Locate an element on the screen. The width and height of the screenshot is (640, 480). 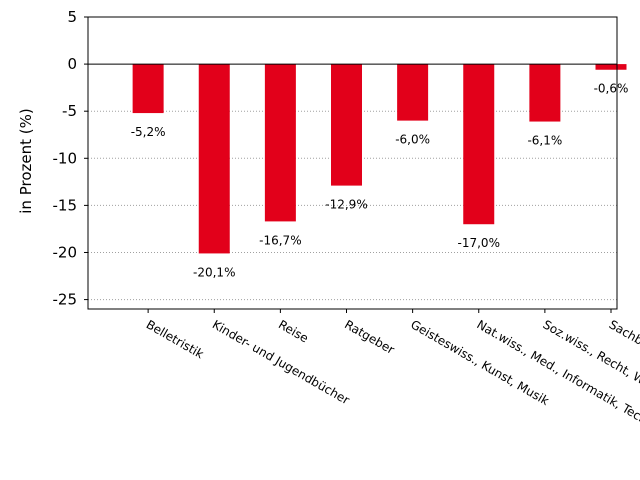
y-tick-label: -10 is located at coordinates (65, 158).